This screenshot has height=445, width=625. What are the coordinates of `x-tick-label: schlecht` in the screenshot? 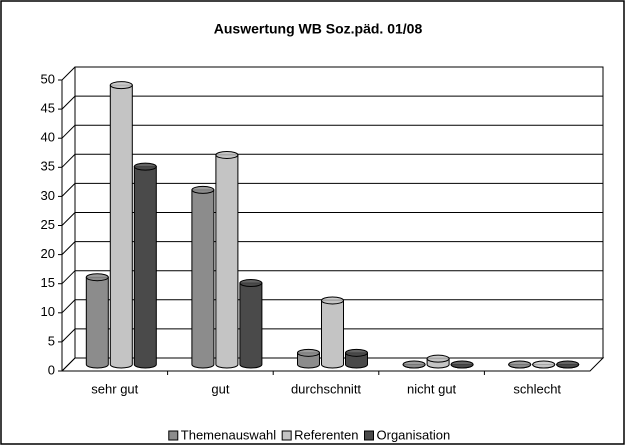 It's located at (537, 388).